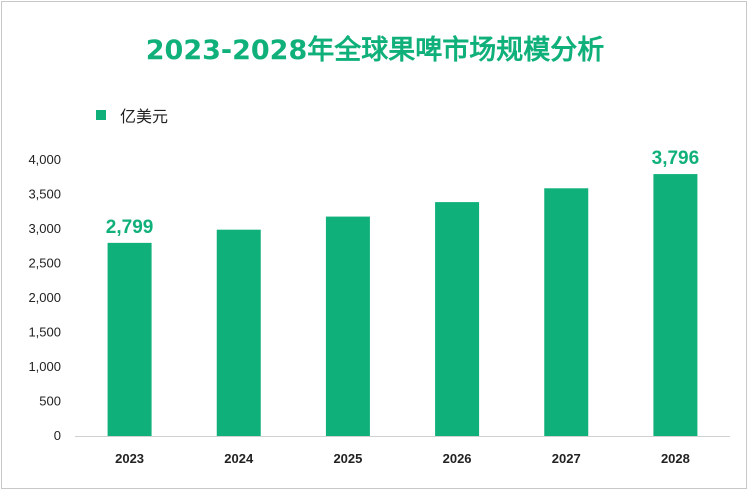 The width and height of the screenshot is (750, 492). I want to click on y-tick-label: 3,000, so click(44, 228).